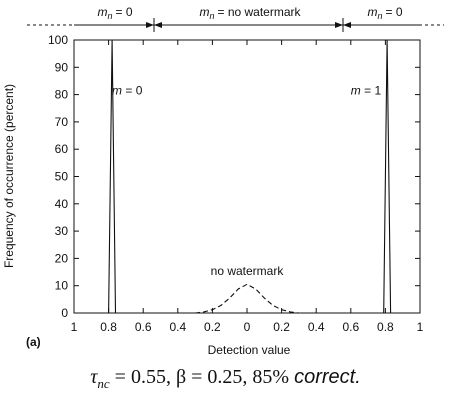 Image resolution: width=451 pixels, height=409 pixels. I want to click on y-axis-label: Frequency of occurrence (percent), so click(9, 176).